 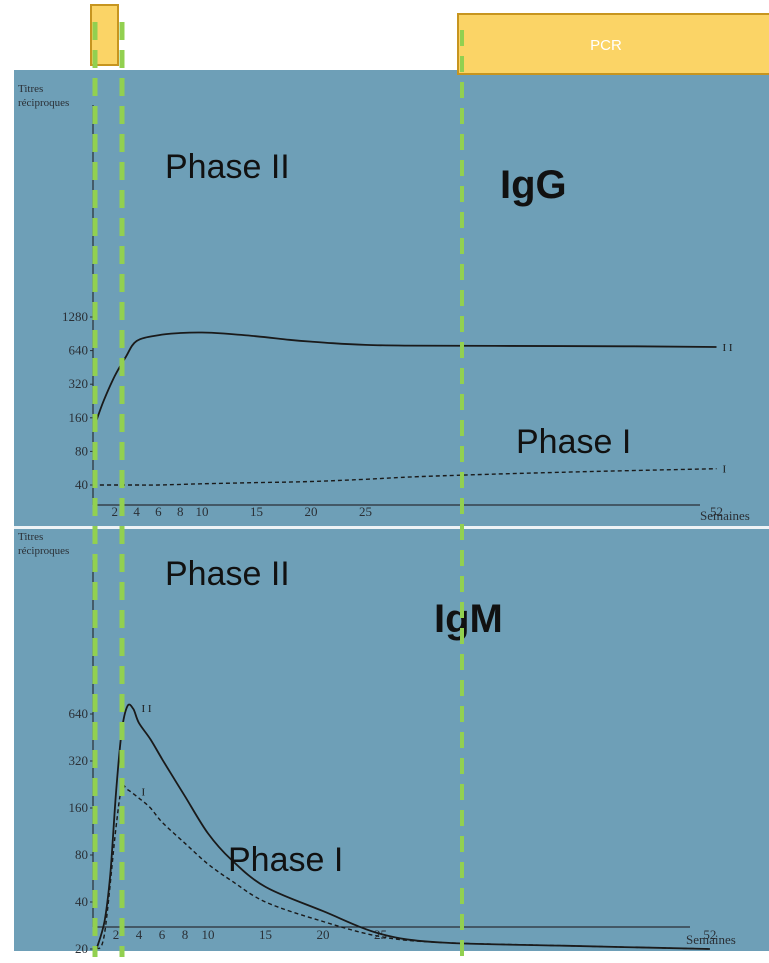 I want to click on igm-y-tick-label: 80, so click(x=81, y=854).